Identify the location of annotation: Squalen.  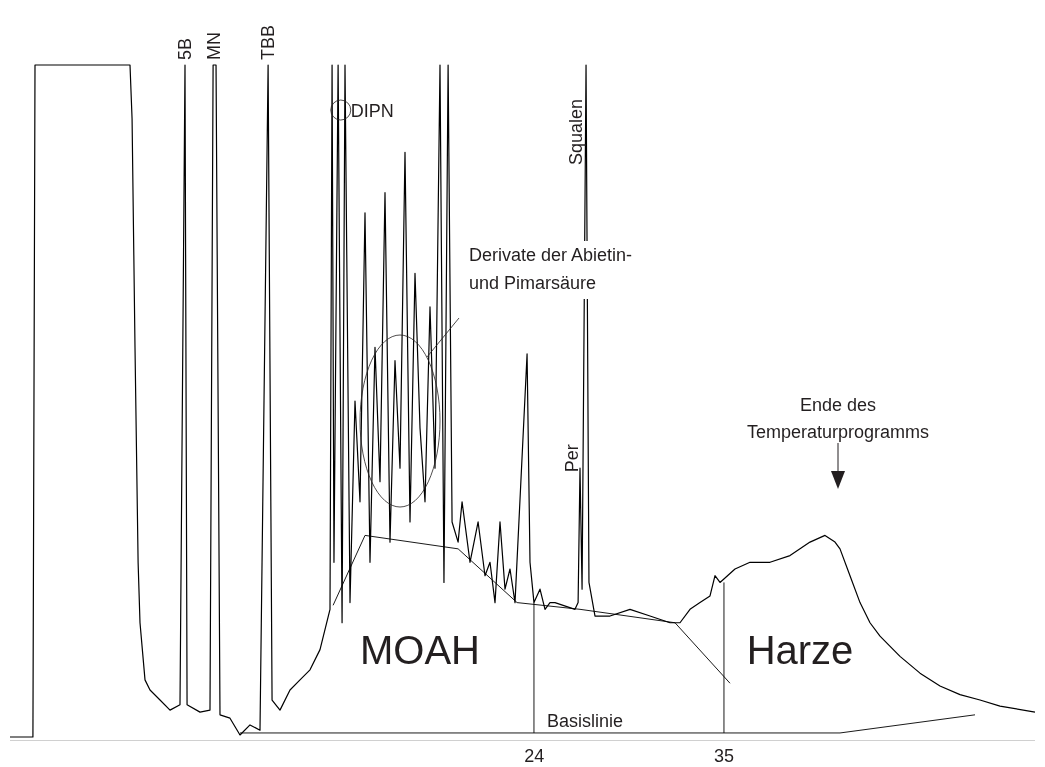
(576, 131).